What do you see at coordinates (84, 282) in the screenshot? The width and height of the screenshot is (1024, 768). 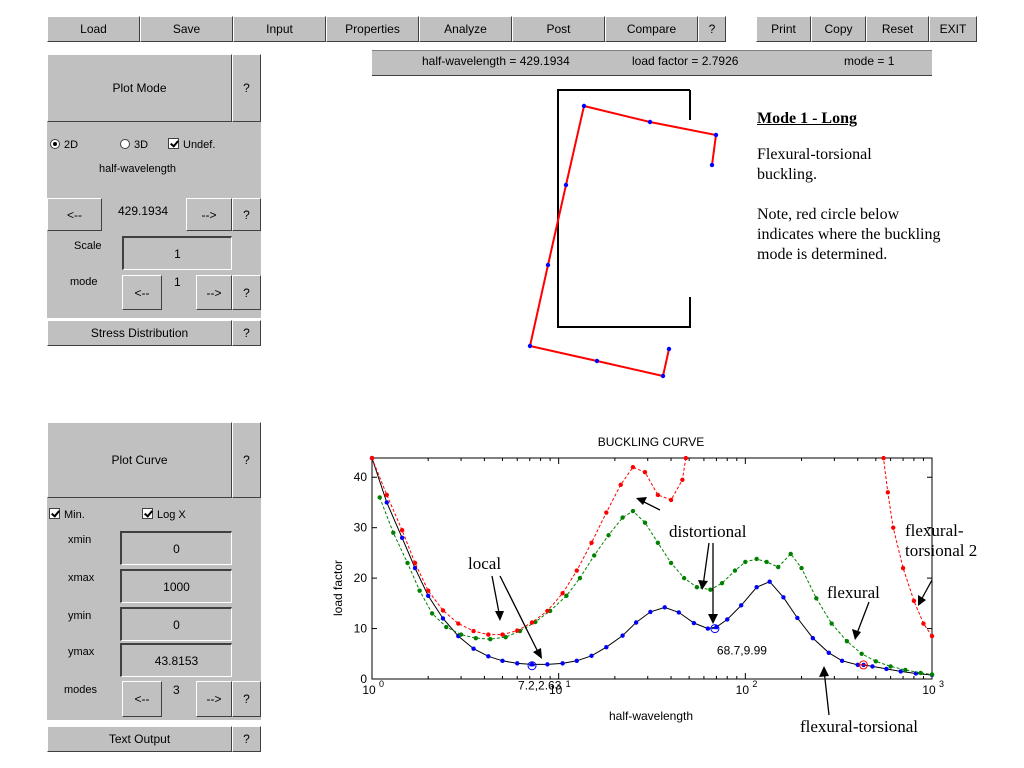 I see `mode-label: mode` at bounding box center [84, 282].